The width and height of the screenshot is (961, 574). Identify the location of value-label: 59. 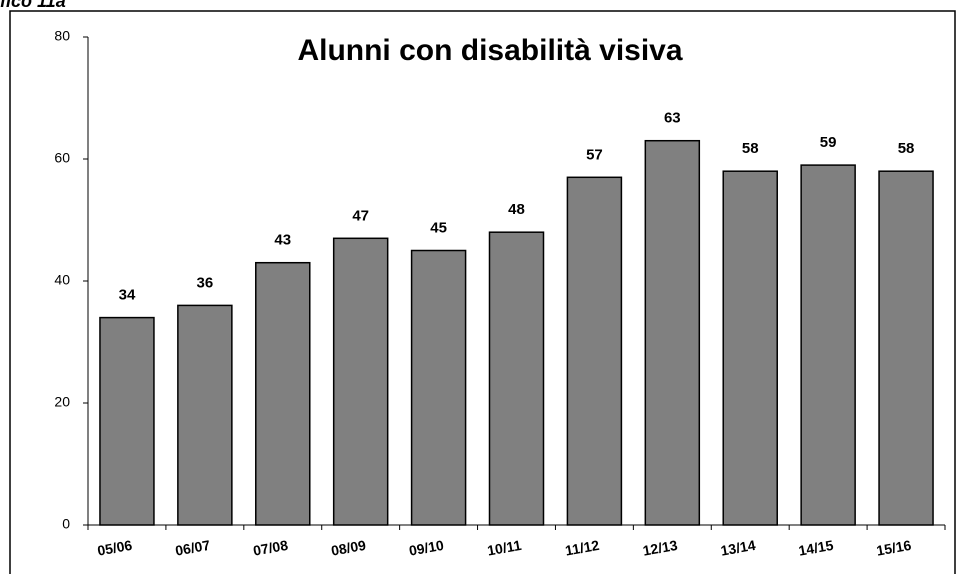
(828, 142).